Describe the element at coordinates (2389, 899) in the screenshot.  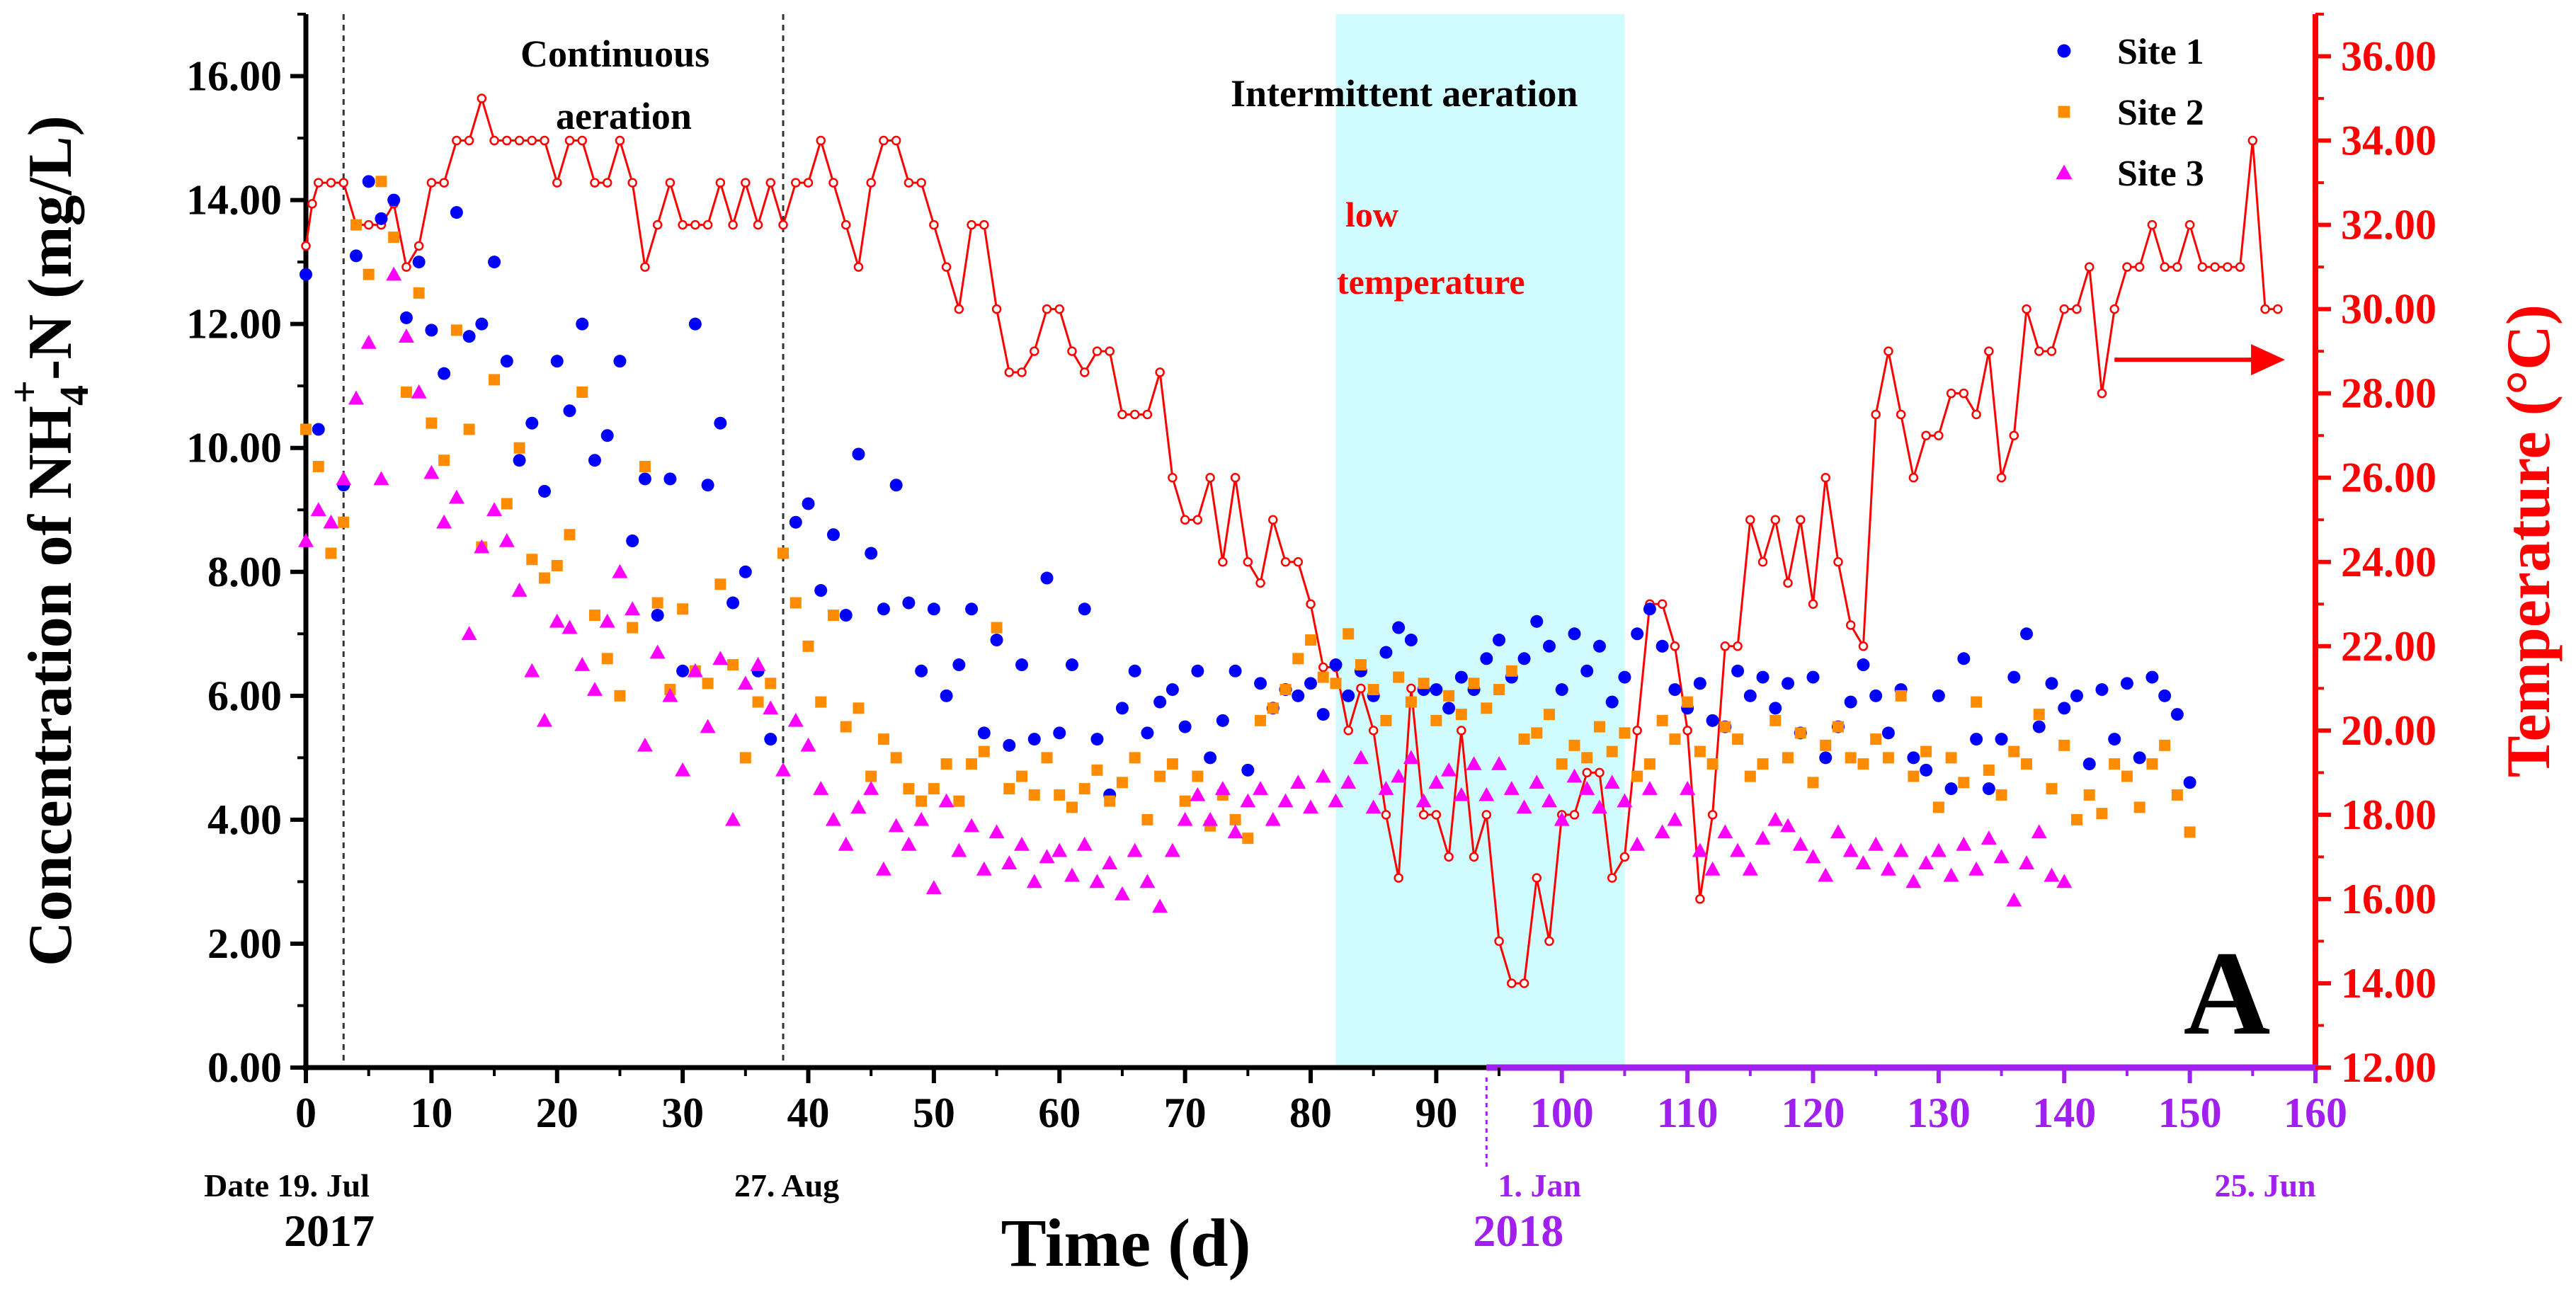
I see `y-right-tick-label: 16.00` at that location.